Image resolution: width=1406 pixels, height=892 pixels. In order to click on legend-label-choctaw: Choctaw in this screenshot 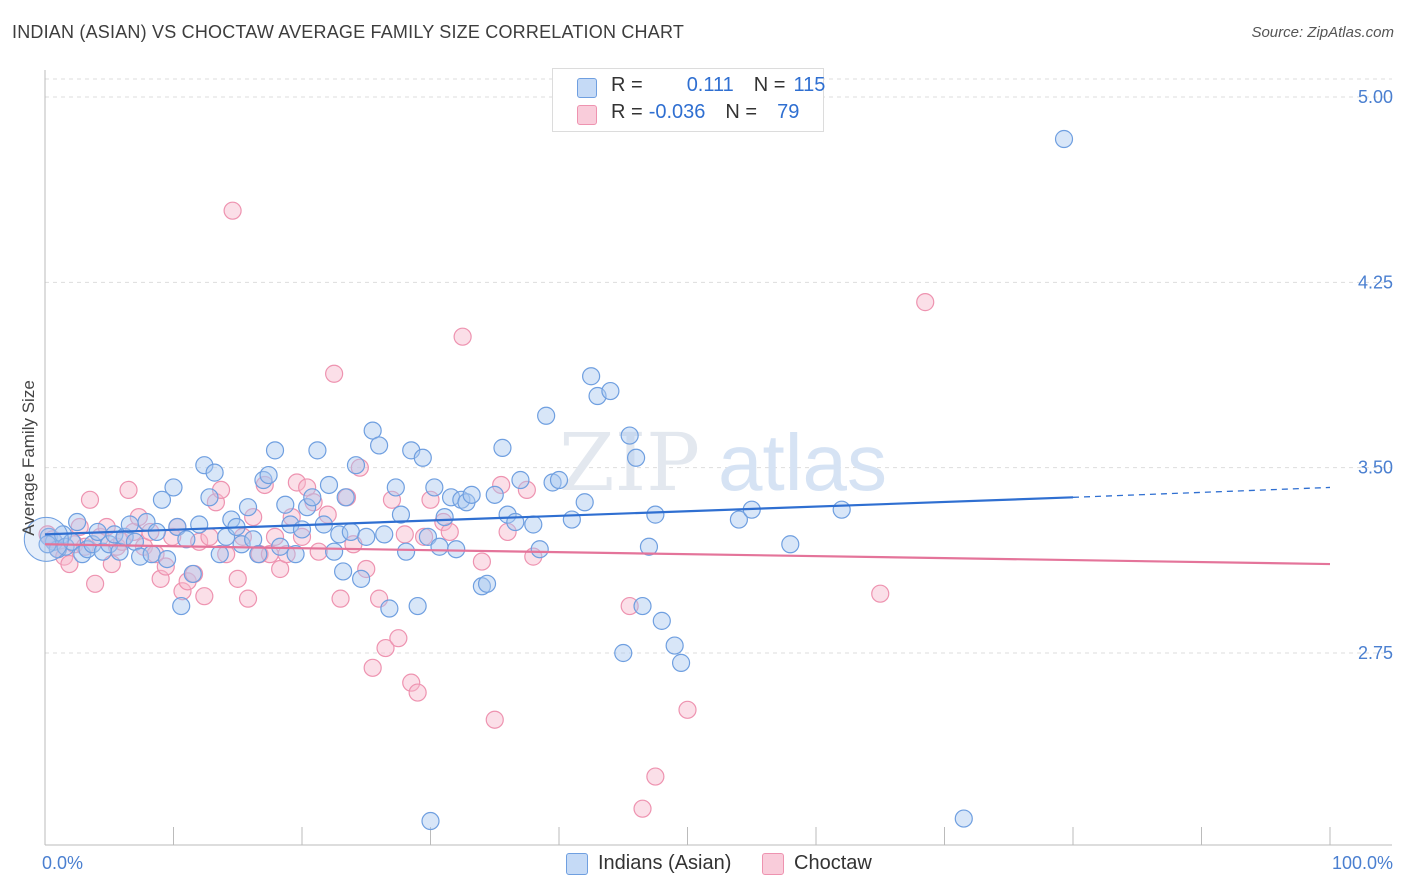, I will do `click(833, 863)`.